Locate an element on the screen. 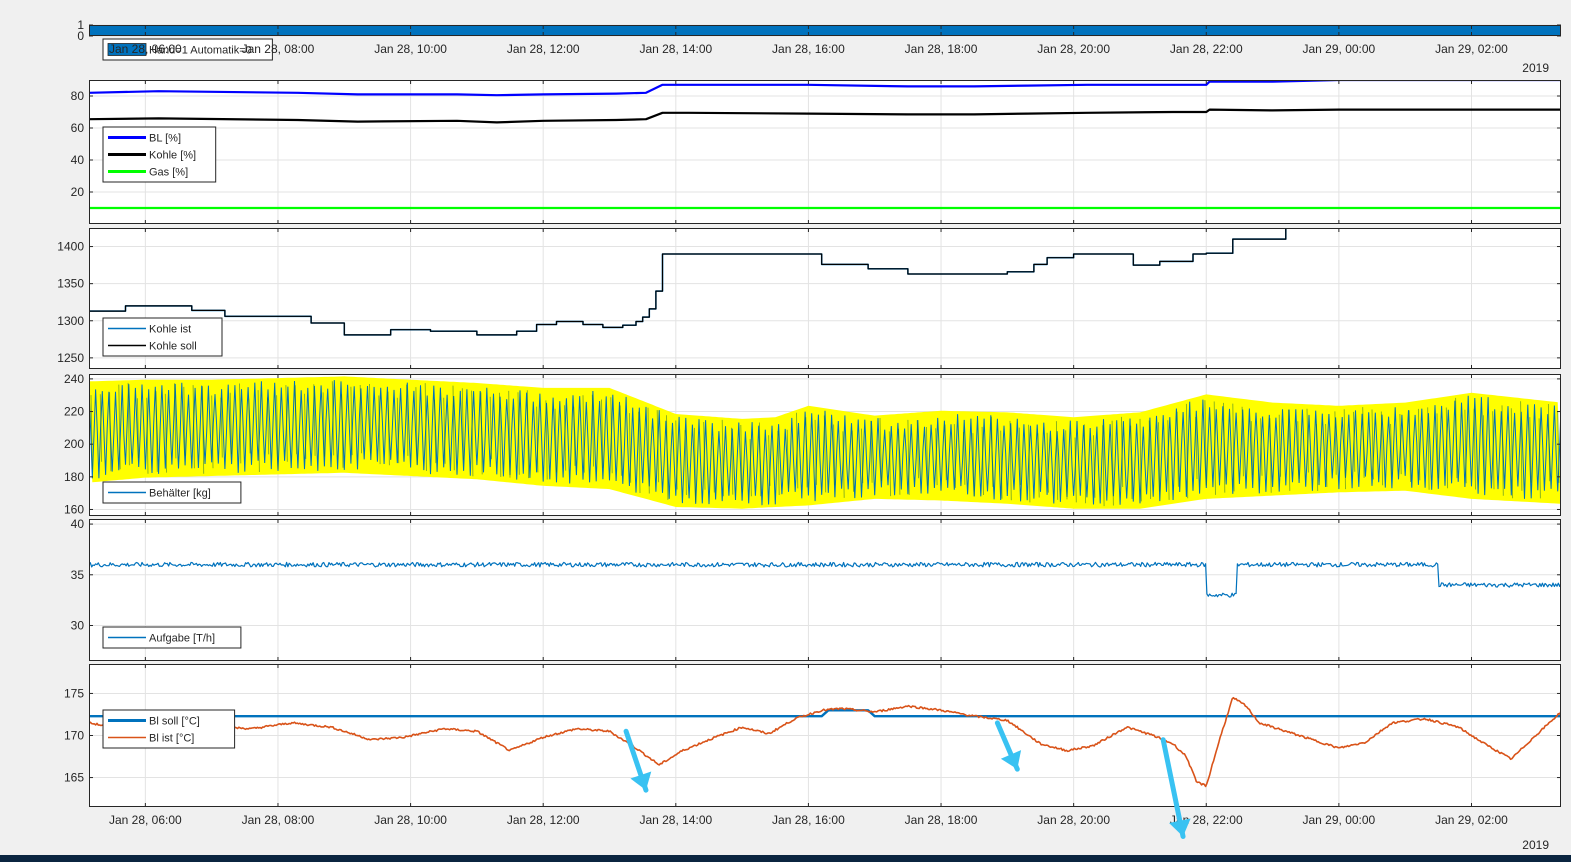  panel-bin-ytick-label-0: 160 is located at coordinates (74, 509).